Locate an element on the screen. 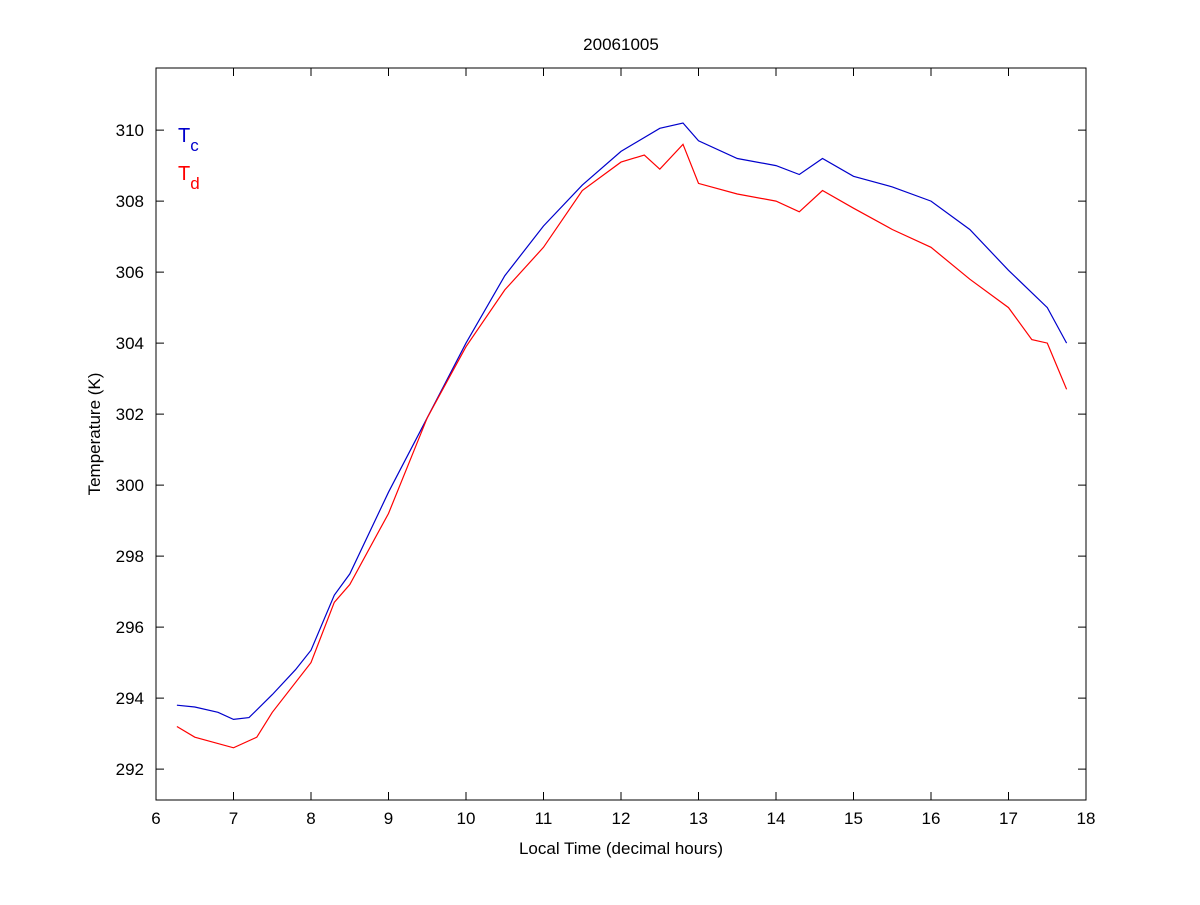 The width and height of the screenshot is (1200, 905). y-tick-label: 294 is located at coordinates (130, 698).